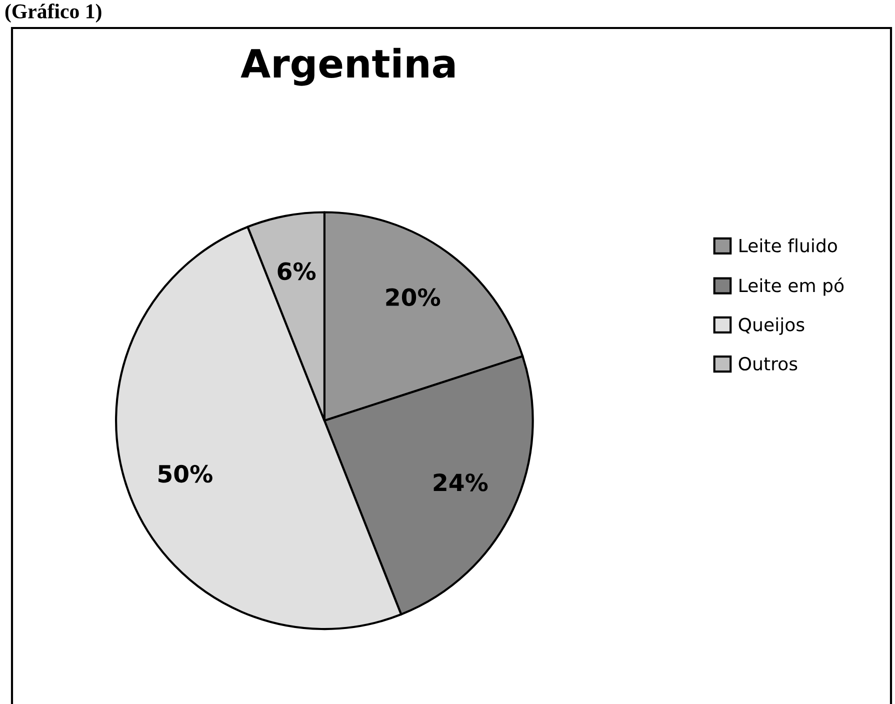 The width and height of the screenshot is (895, 704). Describe the element at coordinates (768, 363) in the screenshot. I see `legend-label: Outros` at that location.